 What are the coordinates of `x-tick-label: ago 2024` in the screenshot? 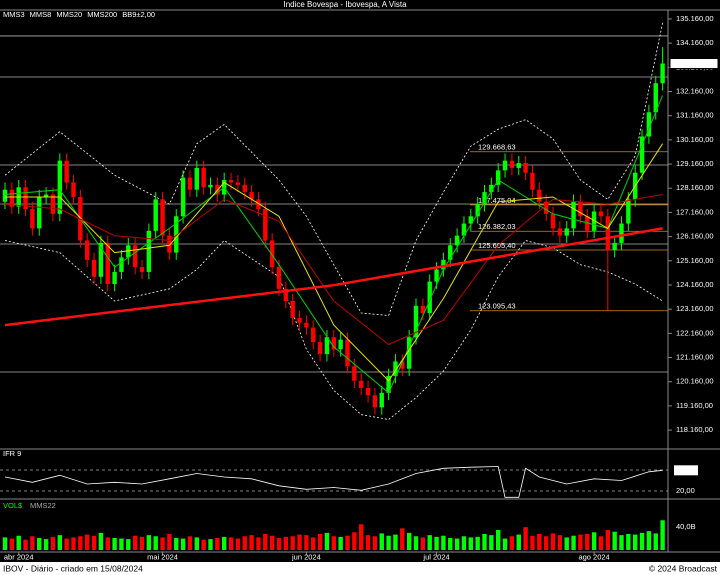 It's located at (593, 556).